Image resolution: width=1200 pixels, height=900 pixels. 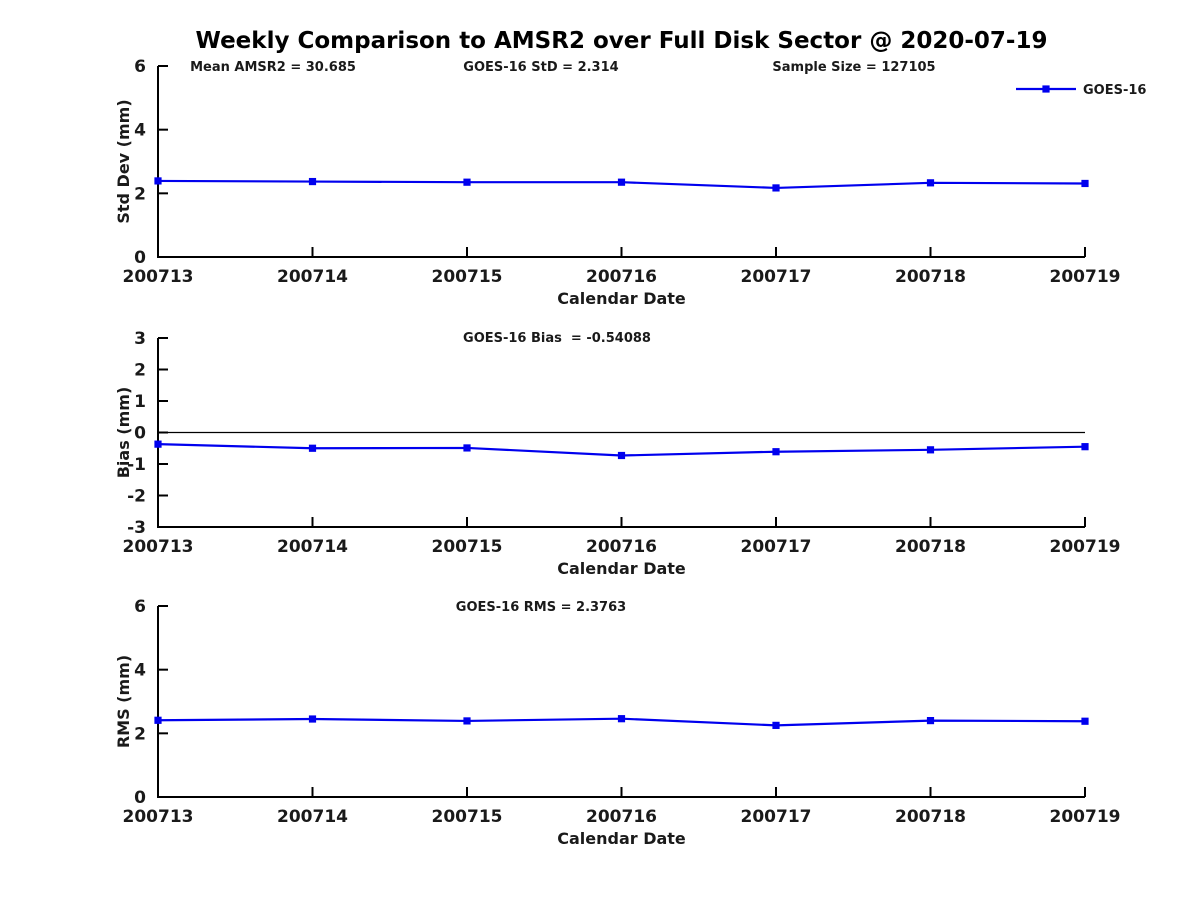 What do you see at coordinates (1081, 90) in the screenshot?
I see `legend: GOES-16` at bounding box center [1081, 90].